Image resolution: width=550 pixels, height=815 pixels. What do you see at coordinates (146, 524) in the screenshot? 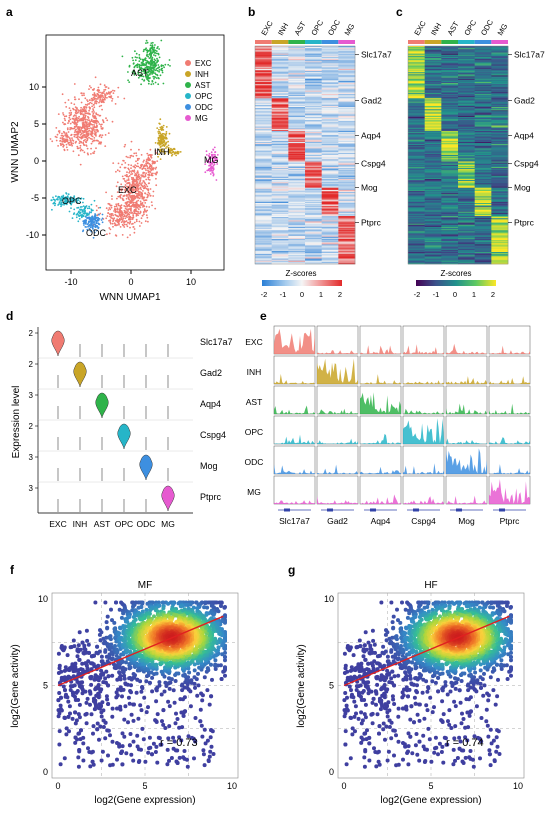
I see `violin-category-label: ODC` at bounding box center [146, 524].